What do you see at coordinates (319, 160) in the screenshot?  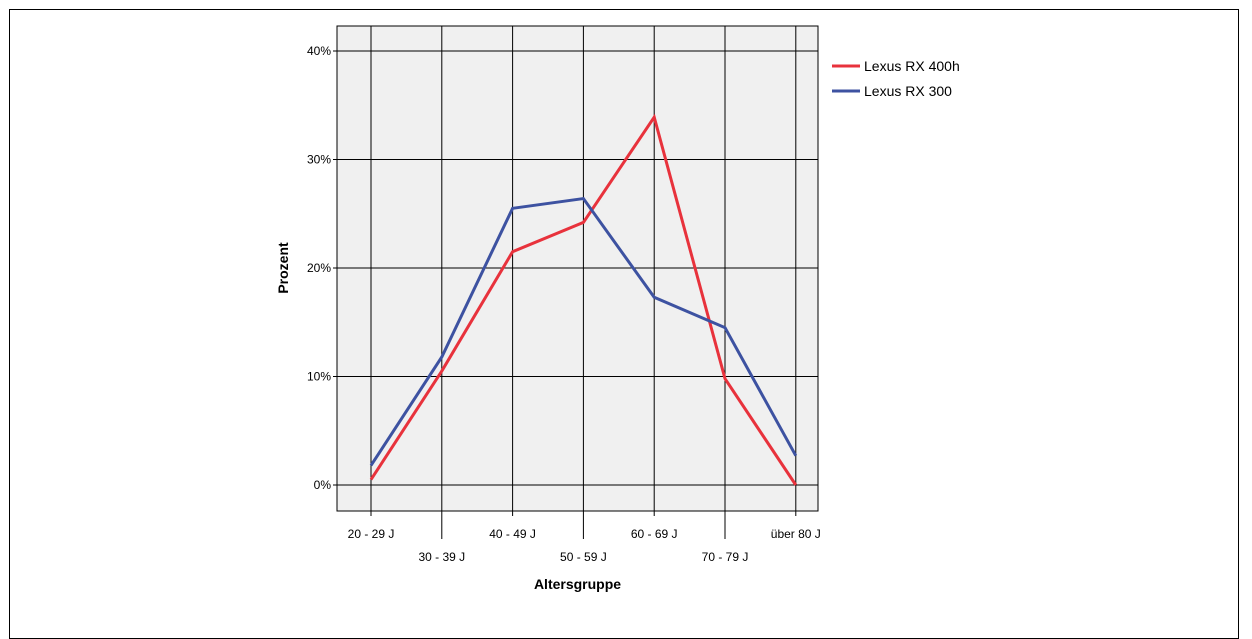 I see `y-tick-label: 30%` at bounding box center [319, 160].